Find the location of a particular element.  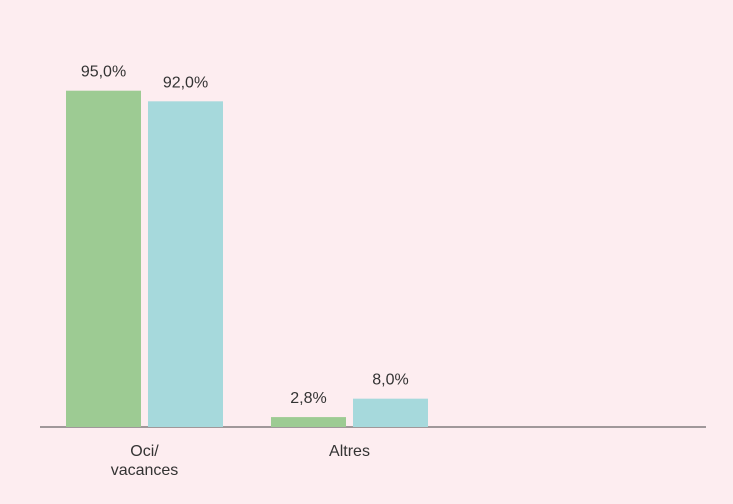

data-label: 95,0% is located at coordinates (103, 72).